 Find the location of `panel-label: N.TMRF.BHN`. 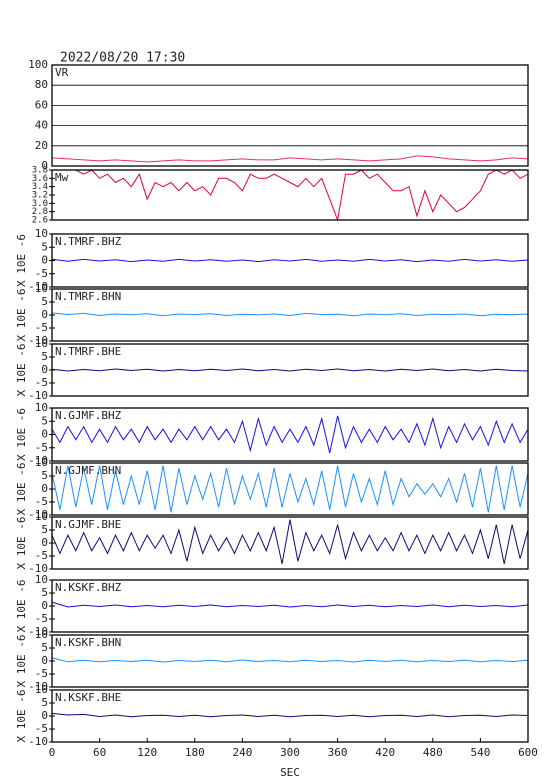

panel-label: N.TMRF.BHN is located at coordinates (88, 296).